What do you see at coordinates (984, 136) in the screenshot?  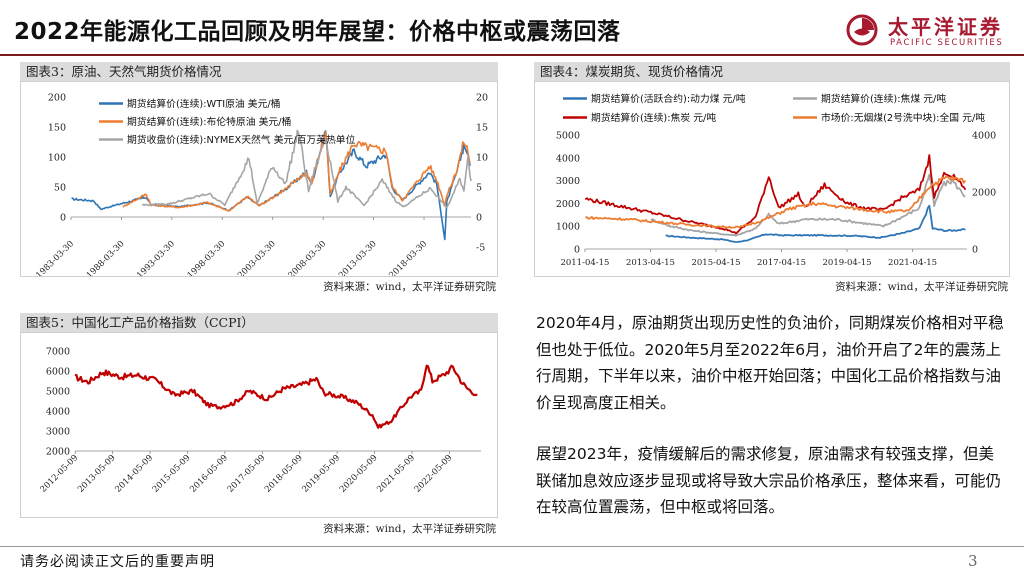 I see `y-right-tick-label: 4000` at bounding box center [984, 136].